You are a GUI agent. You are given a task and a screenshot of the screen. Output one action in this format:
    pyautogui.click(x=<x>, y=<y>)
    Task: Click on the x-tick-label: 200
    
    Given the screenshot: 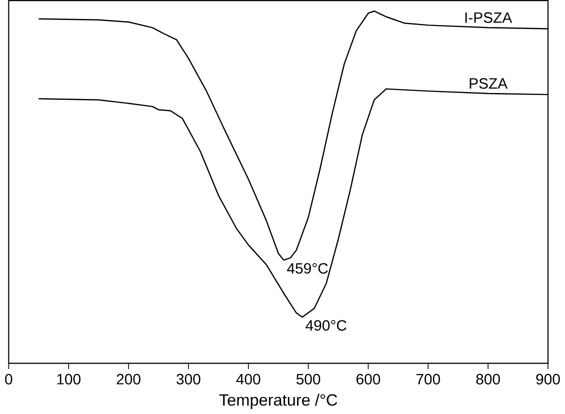 What is the action you would take?
    pyautogui.click(x=128, y=379)
    